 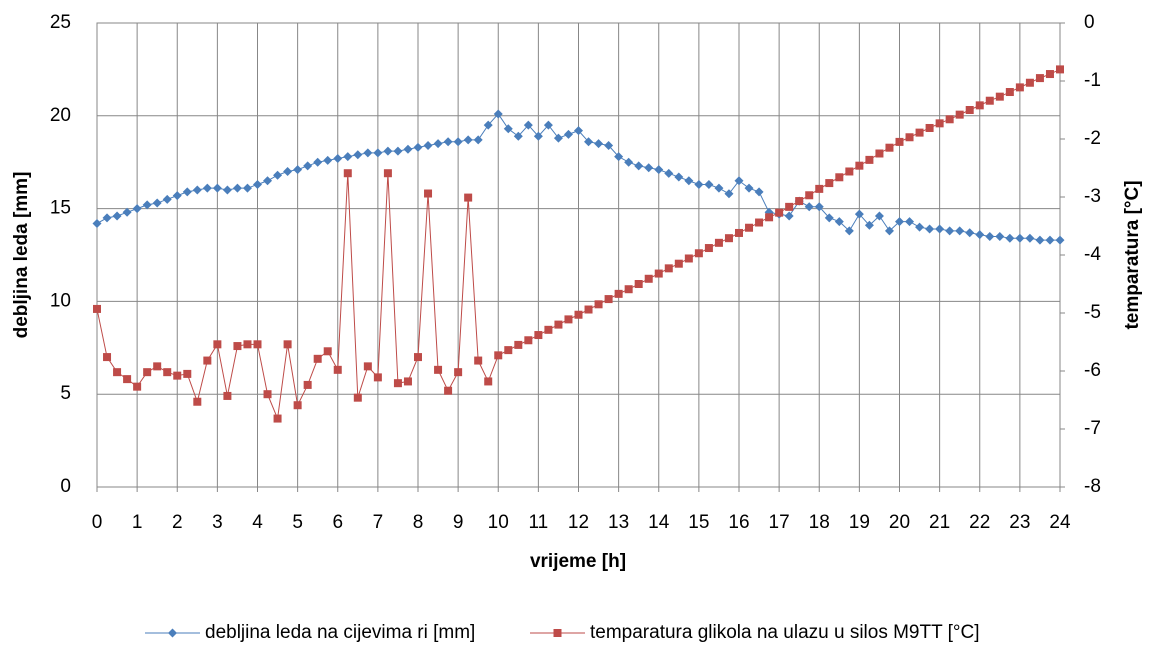 What do you see at coordinates (340, 632) in the screenshot?
I see `legend-label: debljina leda na cijevima ri [mm]` at bounding box center [340, 632].